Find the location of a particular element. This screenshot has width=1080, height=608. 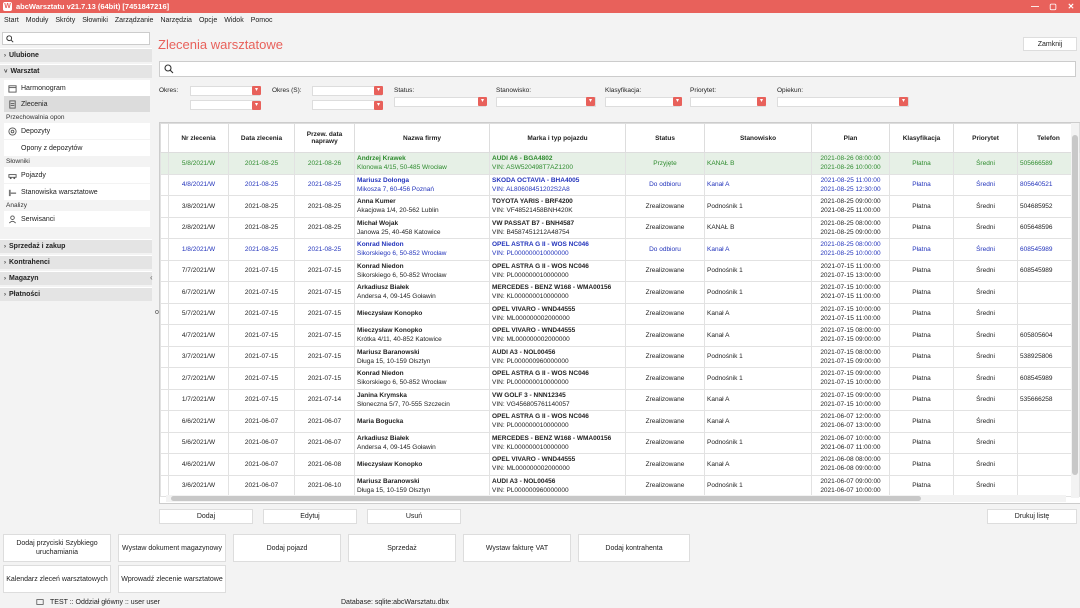

vertical-scrollbar is located at coordinates (1075, 310).